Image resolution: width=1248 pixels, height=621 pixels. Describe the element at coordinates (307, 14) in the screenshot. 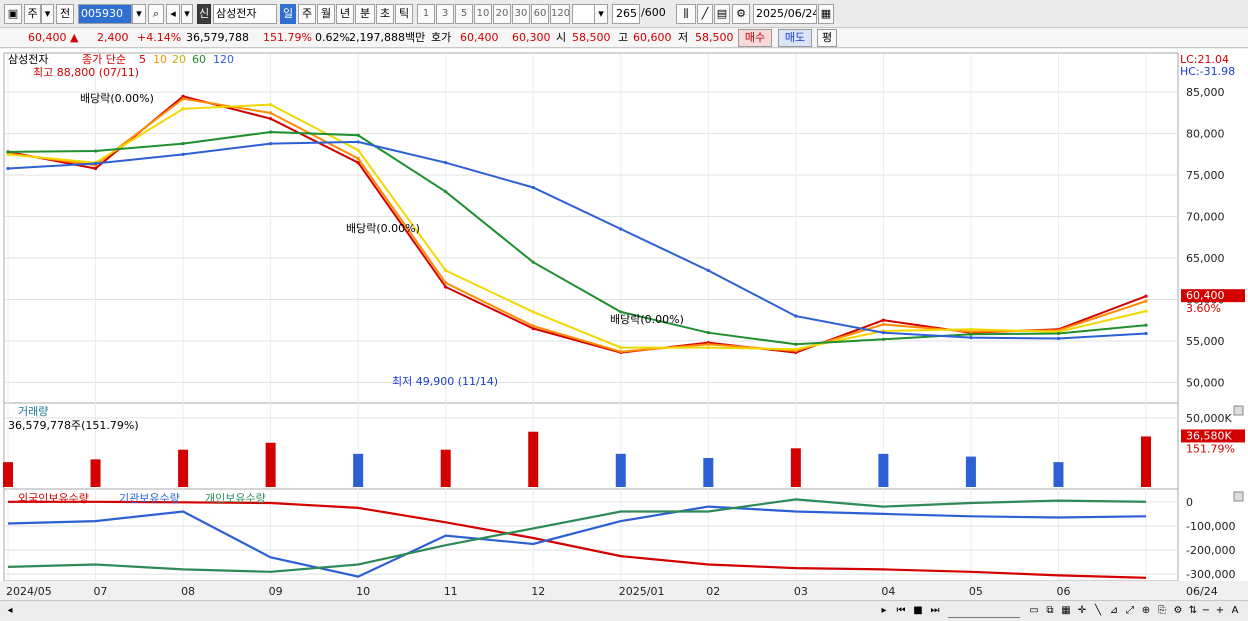

I see `period-week: 주` at that location.